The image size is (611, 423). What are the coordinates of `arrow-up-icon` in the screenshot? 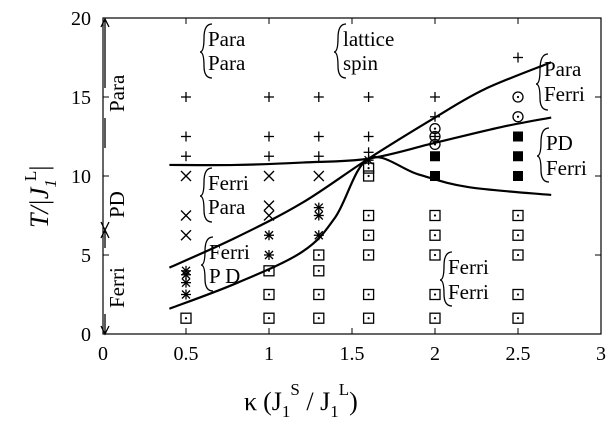 It's located at (105, 22).